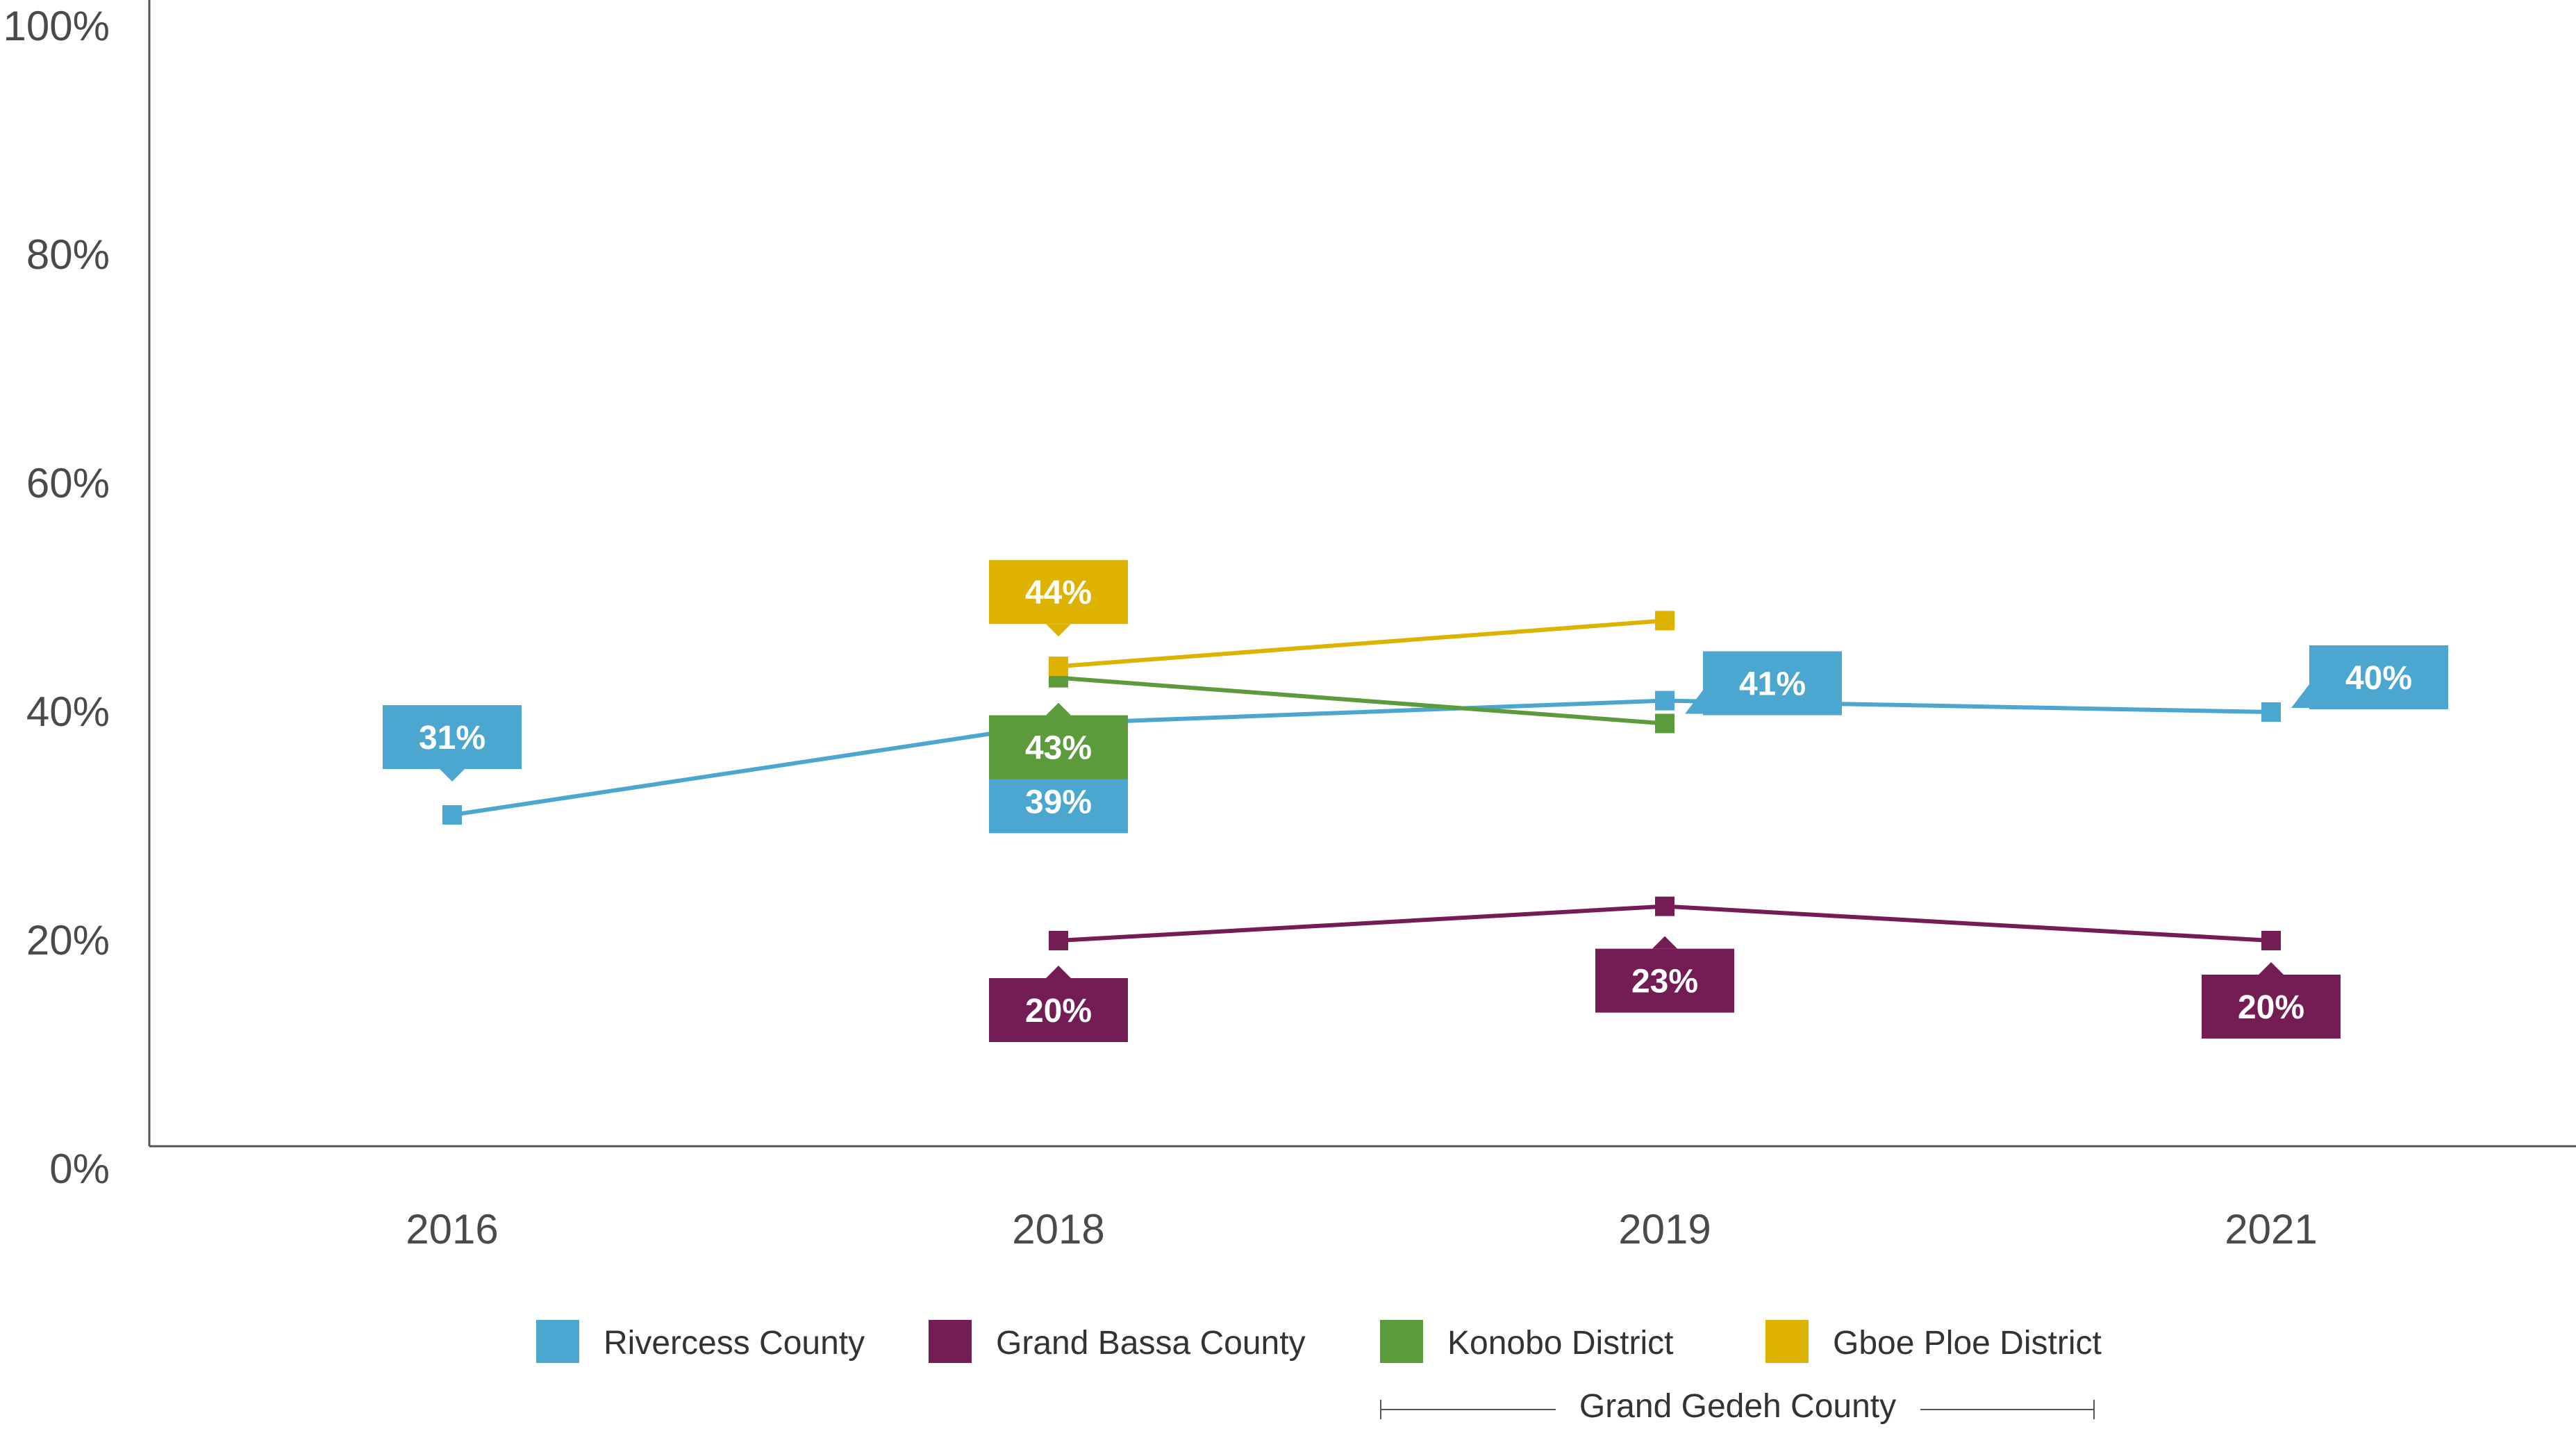 This screenshot has width=2576, height=1438. Describe the element at coordinates (68, 255) in the screenshot. I see `y-tick-label: 80%` at that location.